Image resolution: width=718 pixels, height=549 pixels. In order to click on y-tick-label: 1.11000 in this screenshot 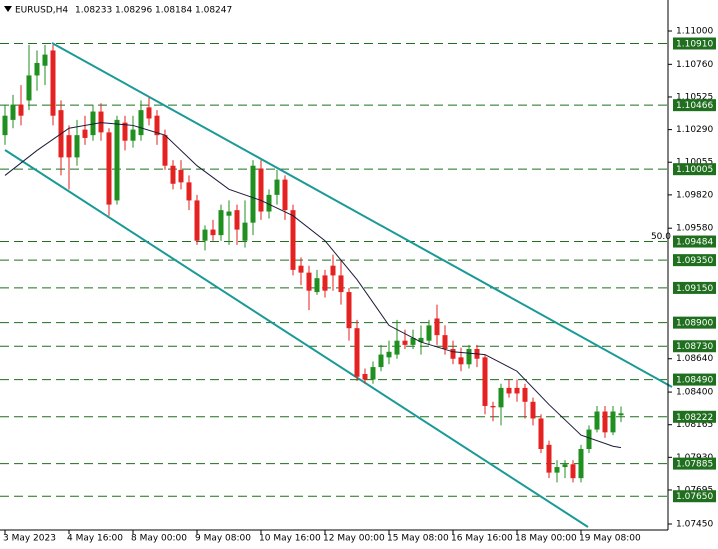, I will do `click(694, 32)`.